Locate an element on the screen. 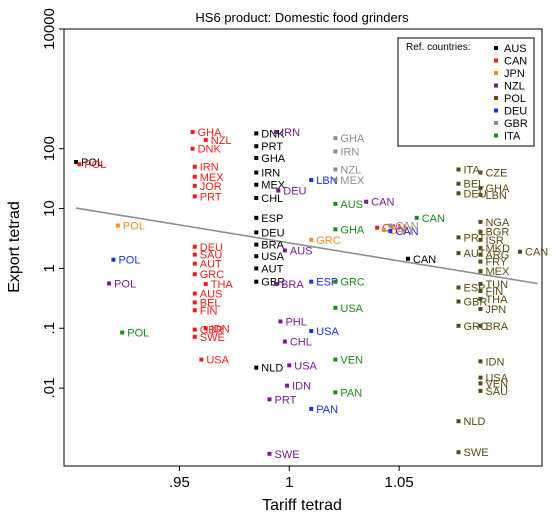 The width and height of the screenshot is (556, 517). fit-line-layer is located at coordinates (306, 246).